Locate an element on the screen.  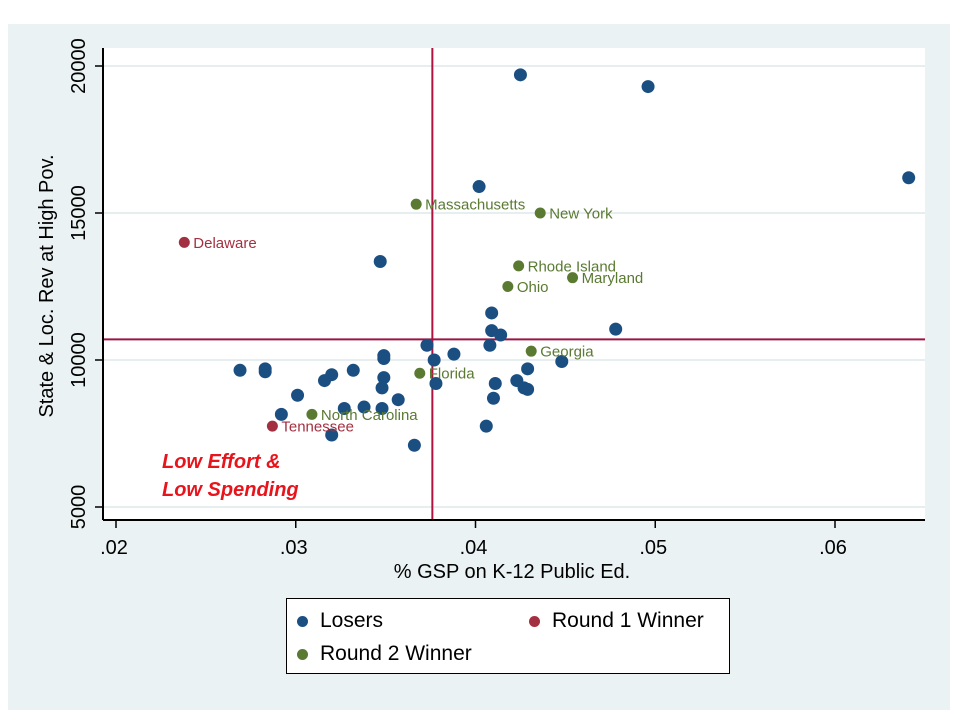
legend-marker-losers is located at coordinates (302, 621).